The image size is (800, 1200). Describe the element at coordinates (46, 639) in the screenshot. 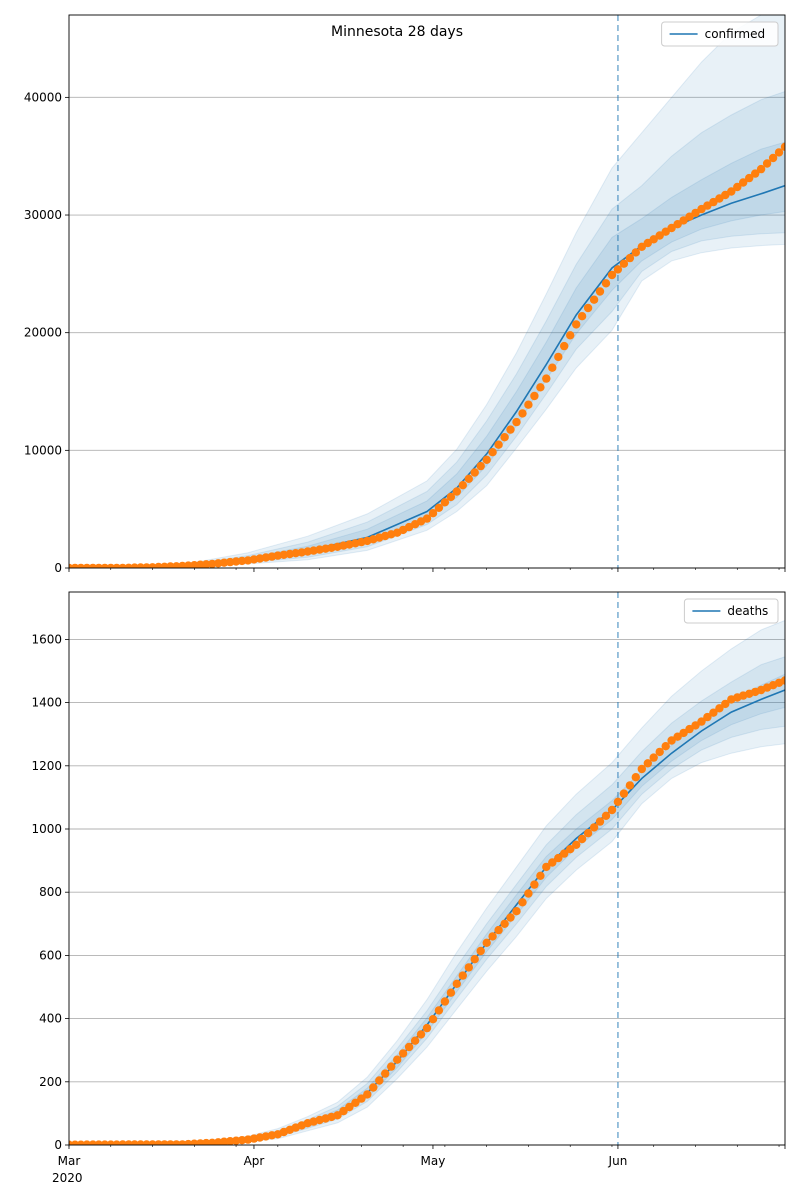

I see `y-tick-label: 1600` at that location.